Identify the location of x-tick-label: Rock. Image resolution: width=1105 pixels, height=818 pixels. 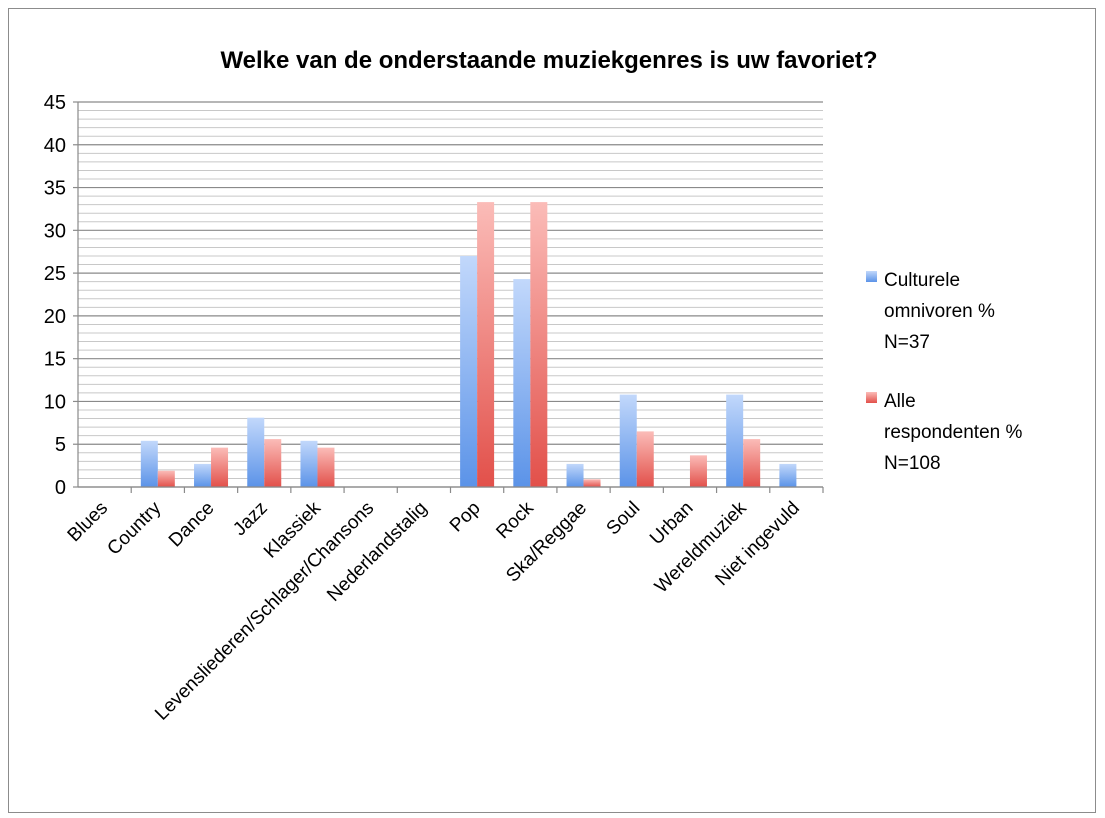
(515, 520).